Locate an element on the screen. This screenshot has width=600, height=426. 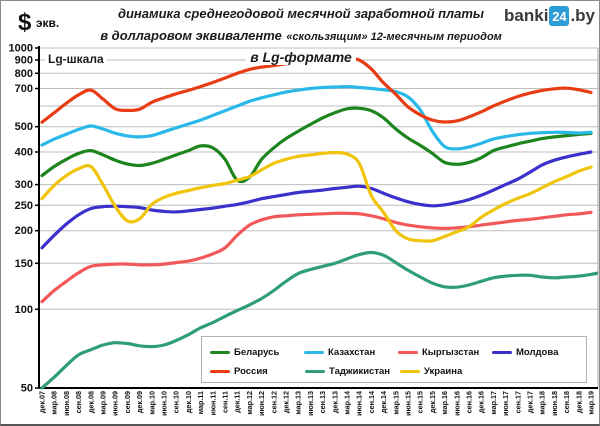
x-axis-label-июн.16: июн.16 is located at coordinates (456, 403).